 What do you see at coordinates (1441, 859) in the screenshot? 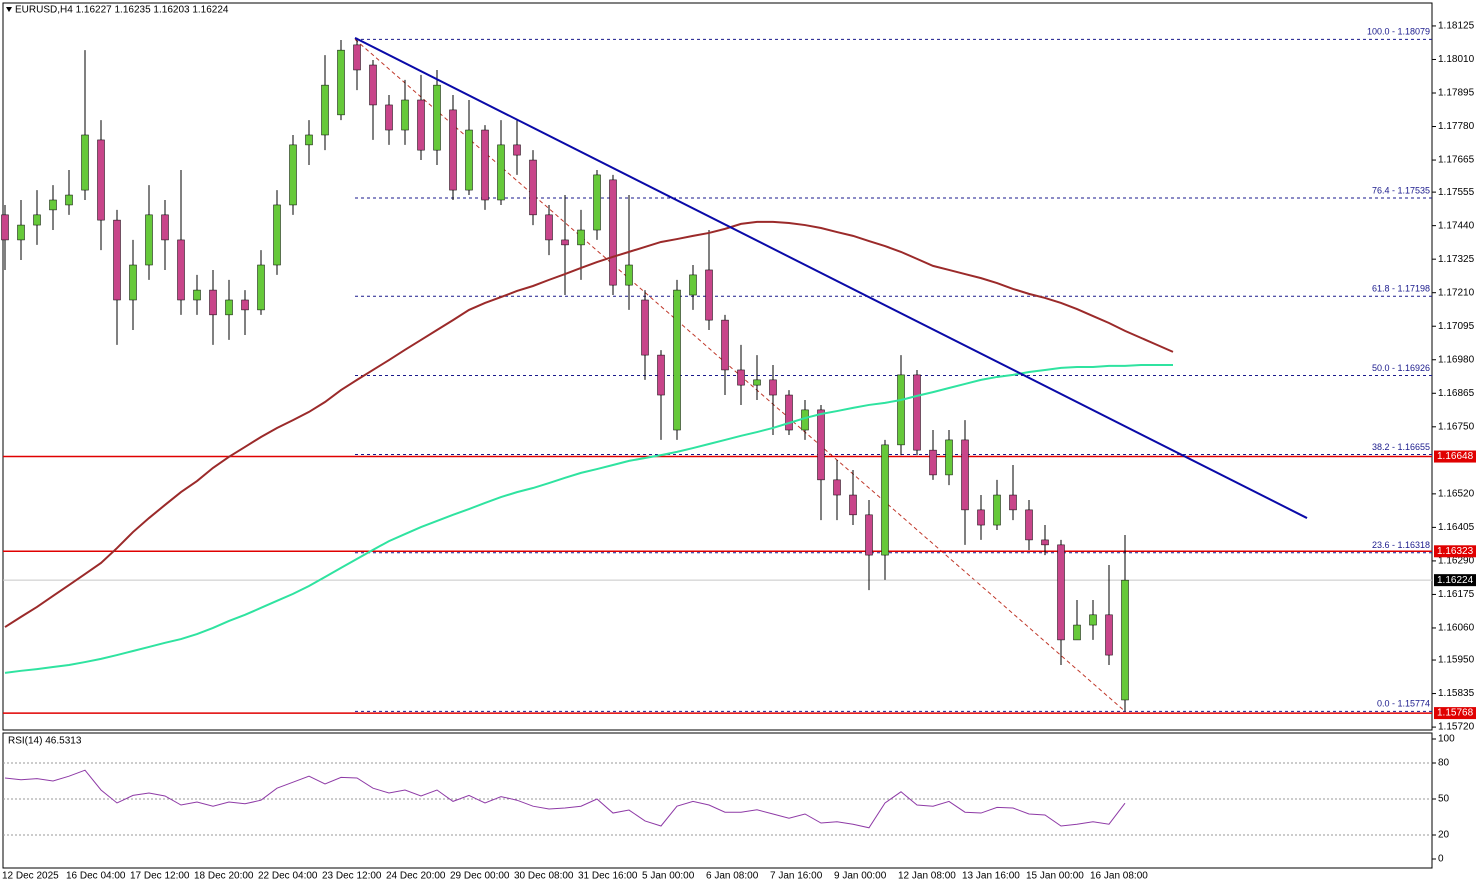
I see `rsi-tick-label: 0` at bounding box center [1441, 859].